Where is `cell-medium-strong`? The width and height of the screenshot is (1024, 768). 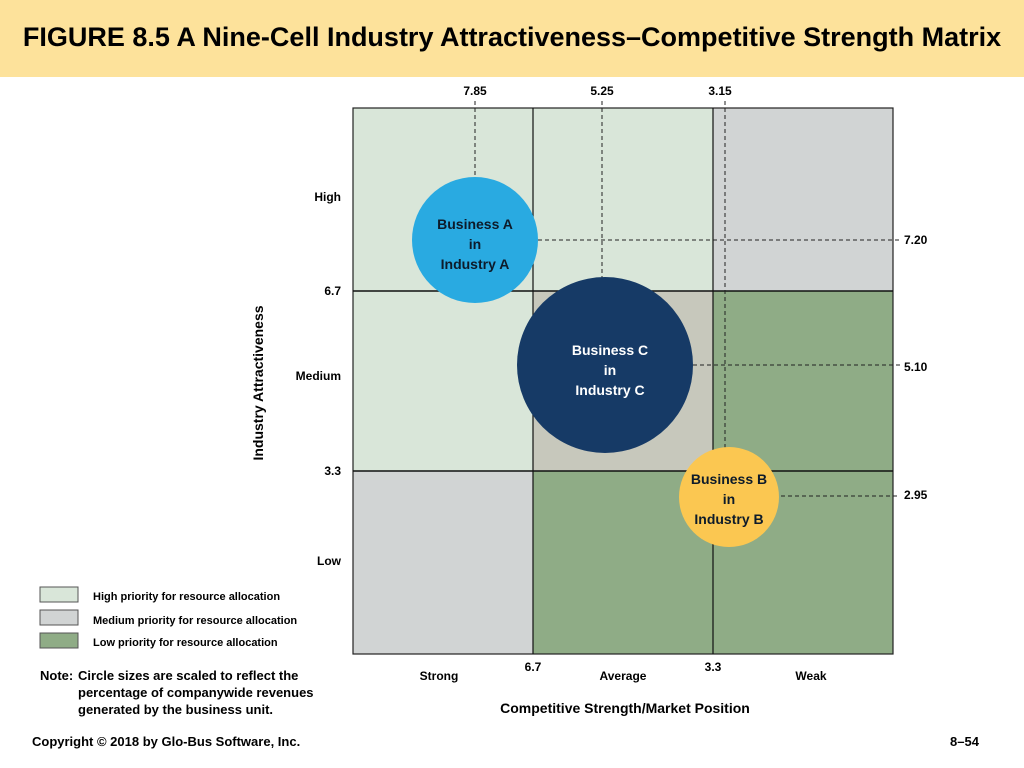
cell-medium-strong is located at coordinates (443, 381).